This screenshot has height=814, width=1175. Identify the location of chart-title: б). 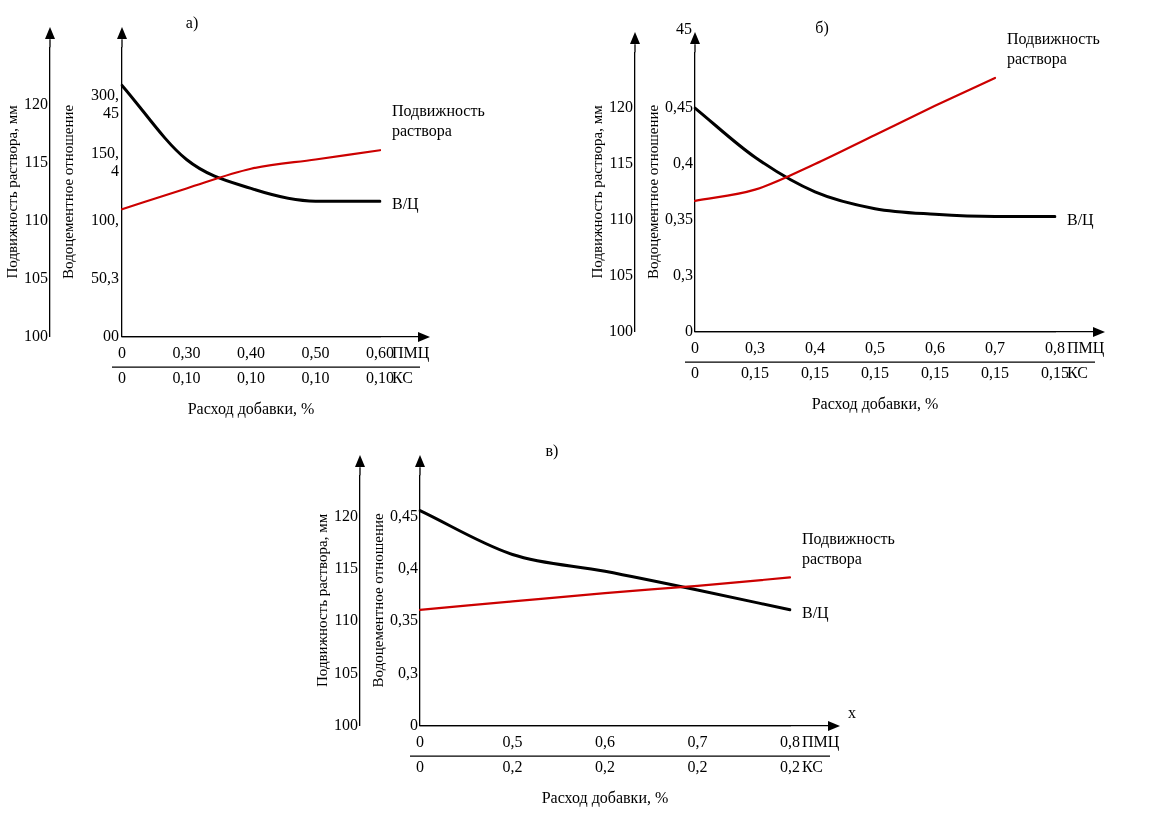
(822, 27).